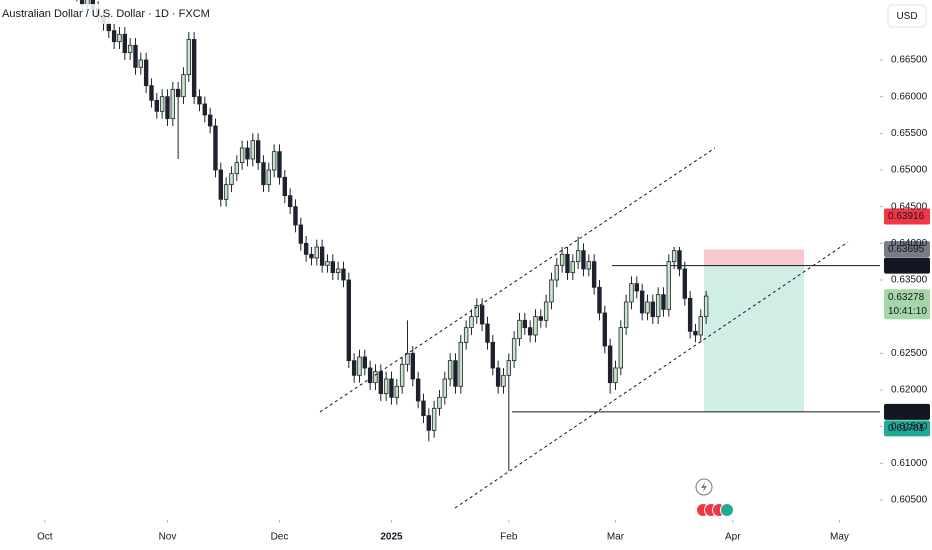 The height and width of the screenshot is (550, 932). What do you see at coordinates (280, 537) in the screenshot?
I see `x-tick-label: Dec` at bounding box center [280, 537].